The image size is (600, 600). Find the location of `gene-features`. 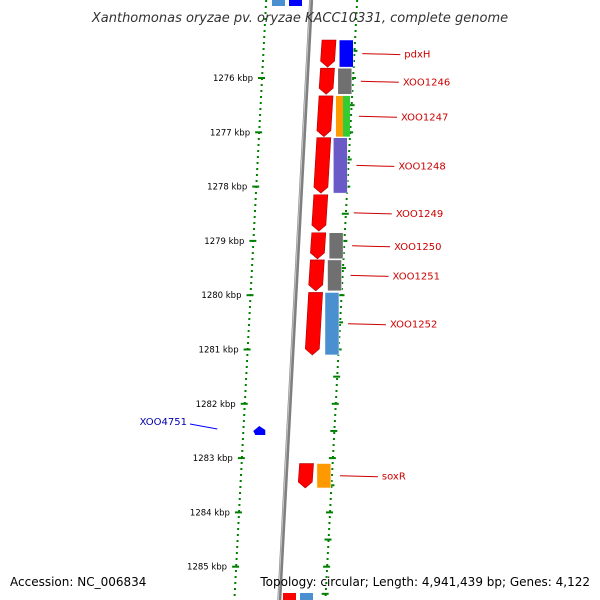

gene-features is located at coordinates (303, 264).